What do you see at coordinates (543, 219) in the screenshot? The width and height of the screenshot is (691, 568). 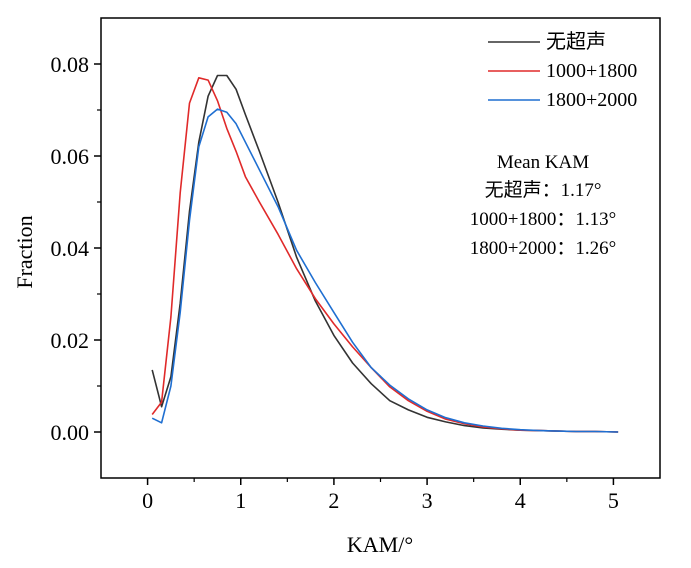 I see `annotation-line-2: 1000+1800：1.13°` at bounding box center [543, 219].